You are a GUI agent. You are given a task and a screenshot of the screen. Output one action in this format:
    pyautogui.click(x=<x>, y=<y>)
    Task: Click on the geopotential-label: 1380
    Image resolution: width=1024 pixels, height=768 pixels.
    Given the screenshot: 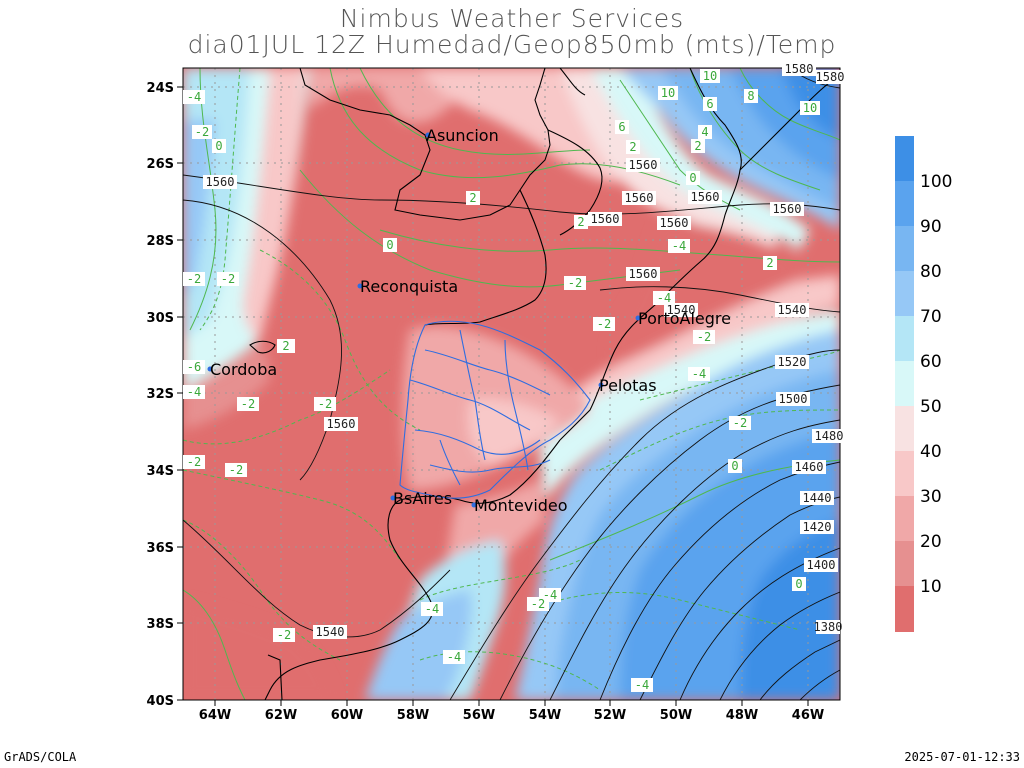 What is the action you would take?
    pyautogui.click(x=828, y=627)
    